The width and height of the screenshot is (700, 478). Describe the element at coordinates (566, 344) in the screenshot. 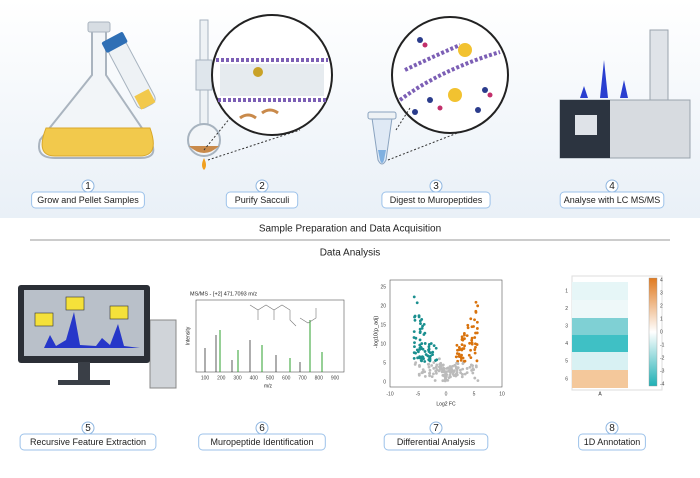

I see `row-label: 4` at that location.